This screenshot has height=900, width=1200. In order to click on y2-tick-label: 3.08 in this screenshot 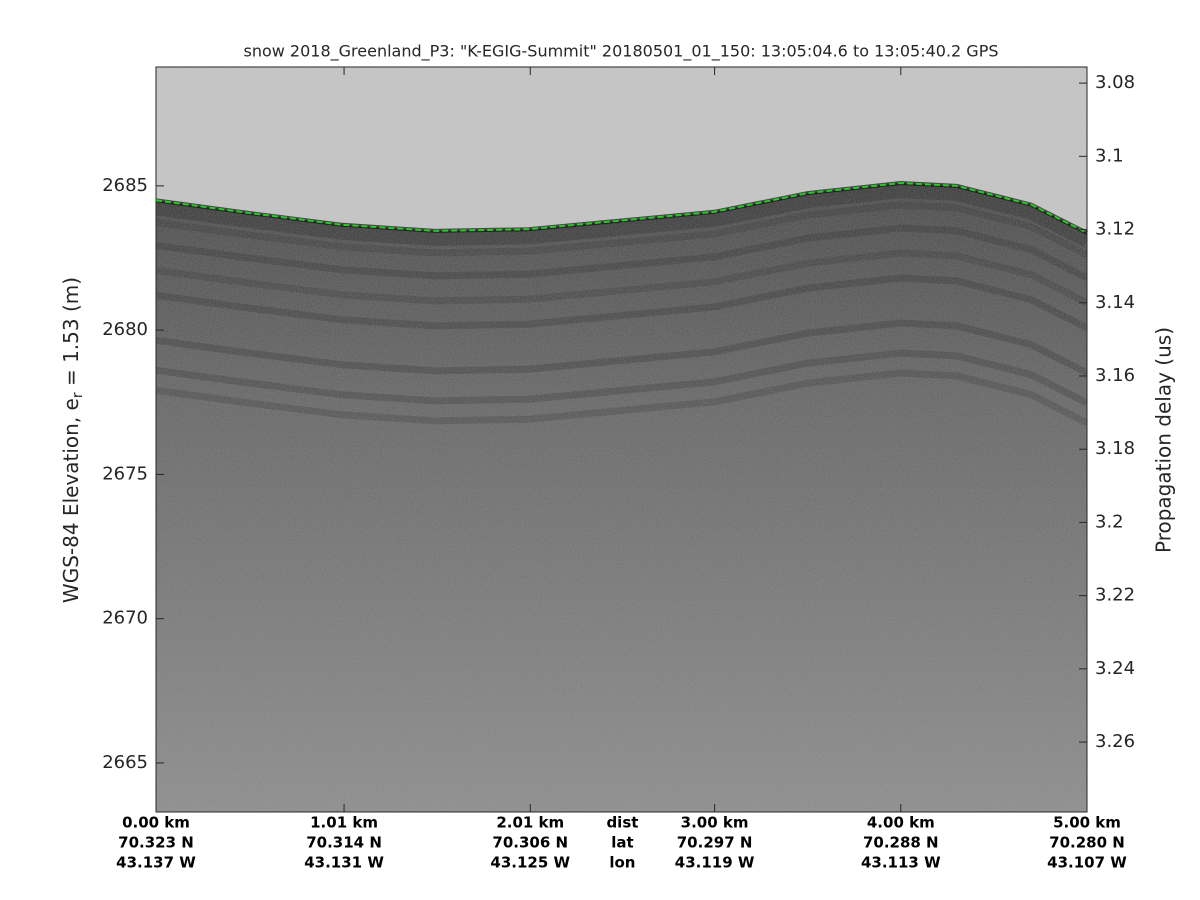, I will do `click(1115, 82)`.